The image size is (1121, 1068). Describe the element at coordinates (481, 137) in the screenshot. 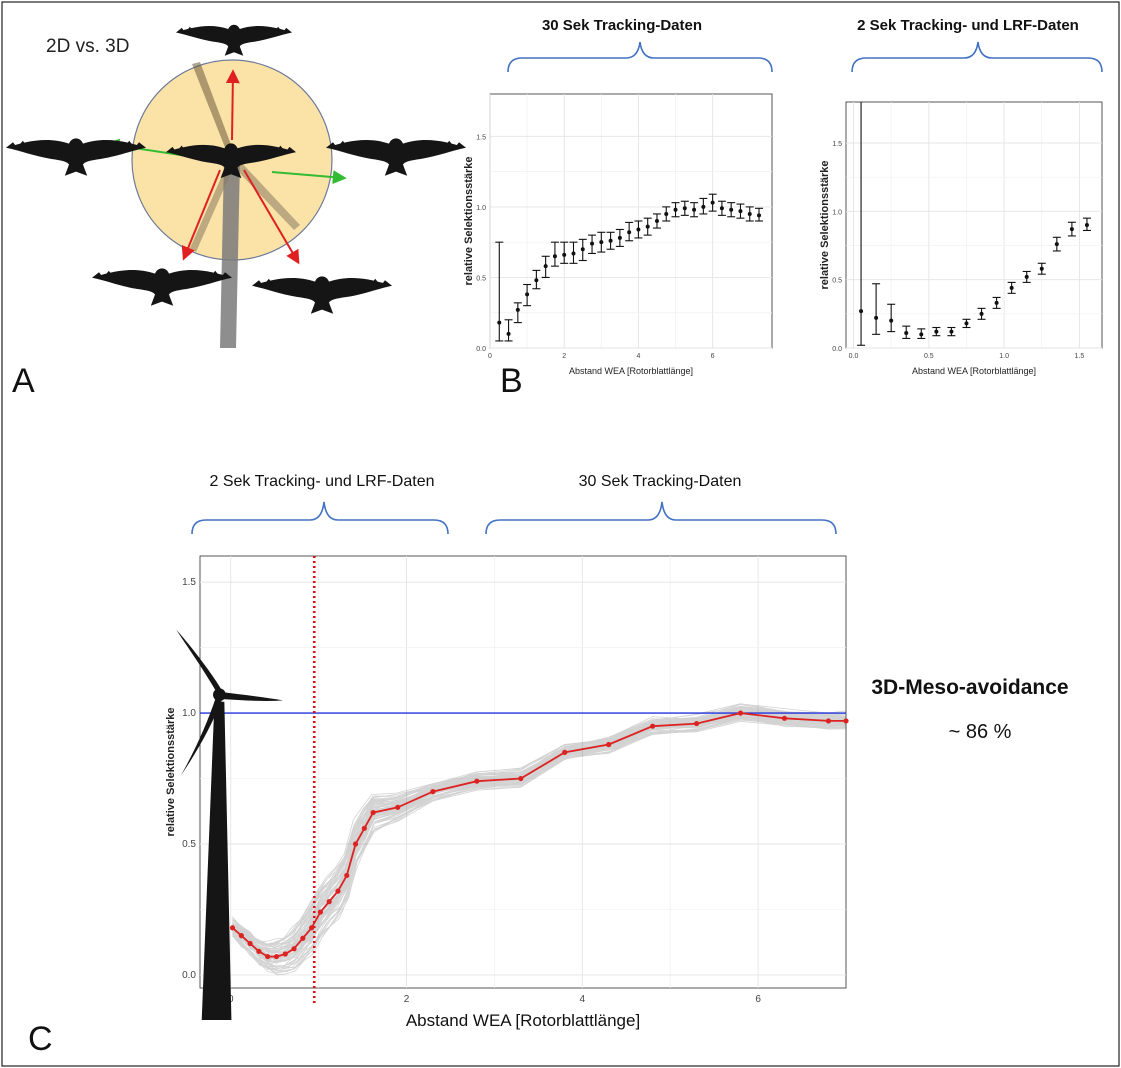

I see `y-tick-label: 1.5` at that location.